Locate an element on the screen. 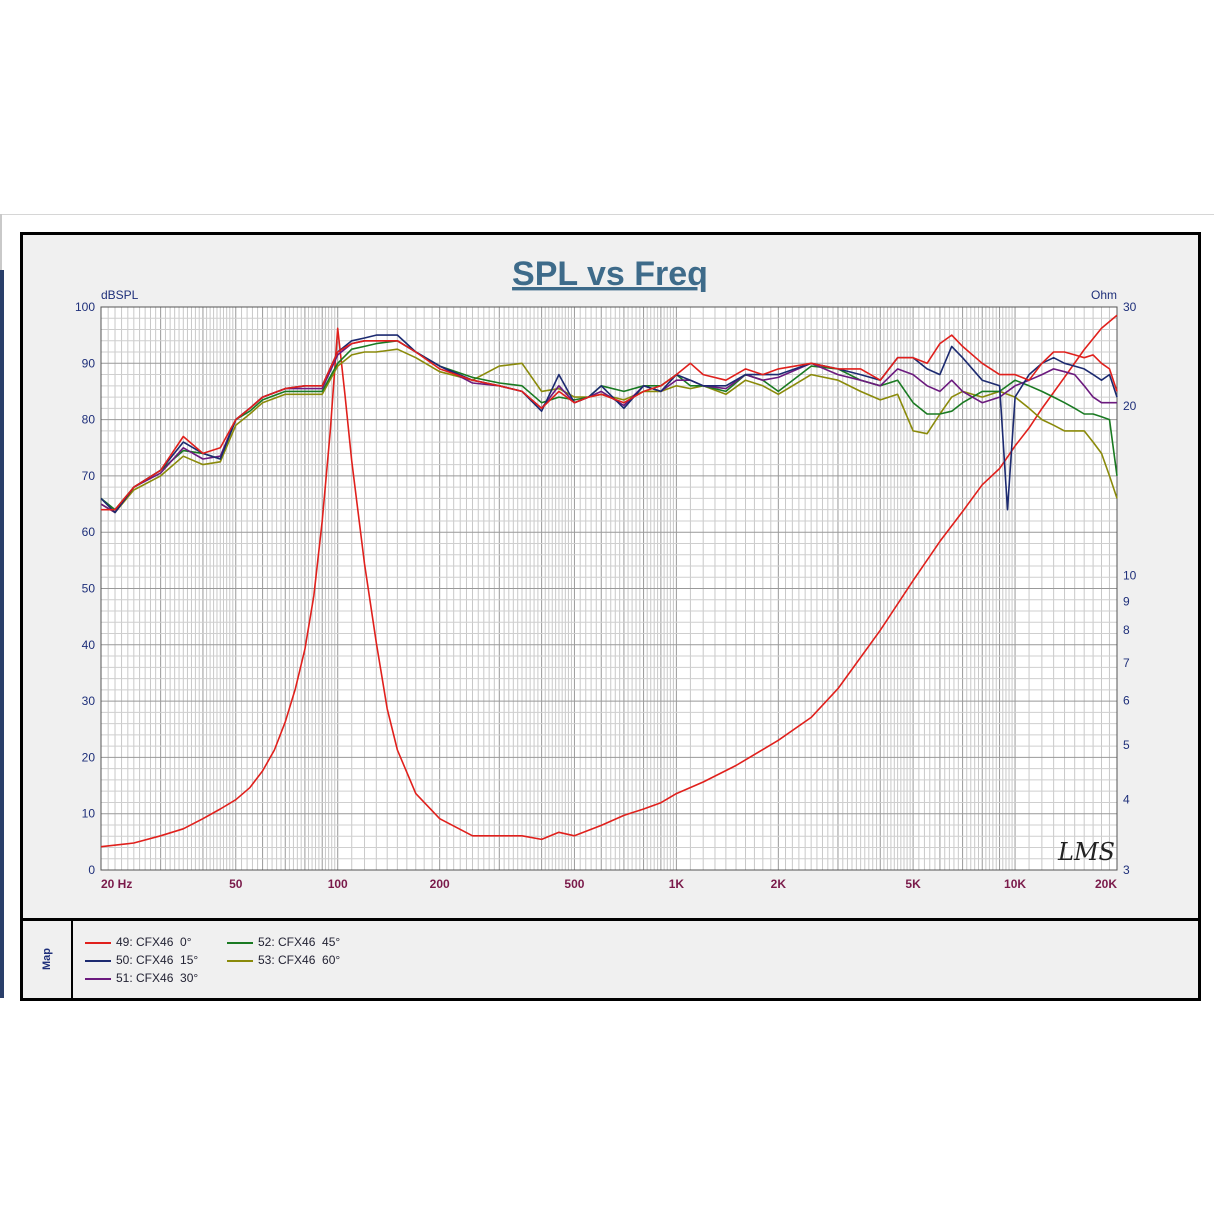 The width and height of the screenshot is (1214, 1214). map-label: Map is located at coordinates (47, 959).